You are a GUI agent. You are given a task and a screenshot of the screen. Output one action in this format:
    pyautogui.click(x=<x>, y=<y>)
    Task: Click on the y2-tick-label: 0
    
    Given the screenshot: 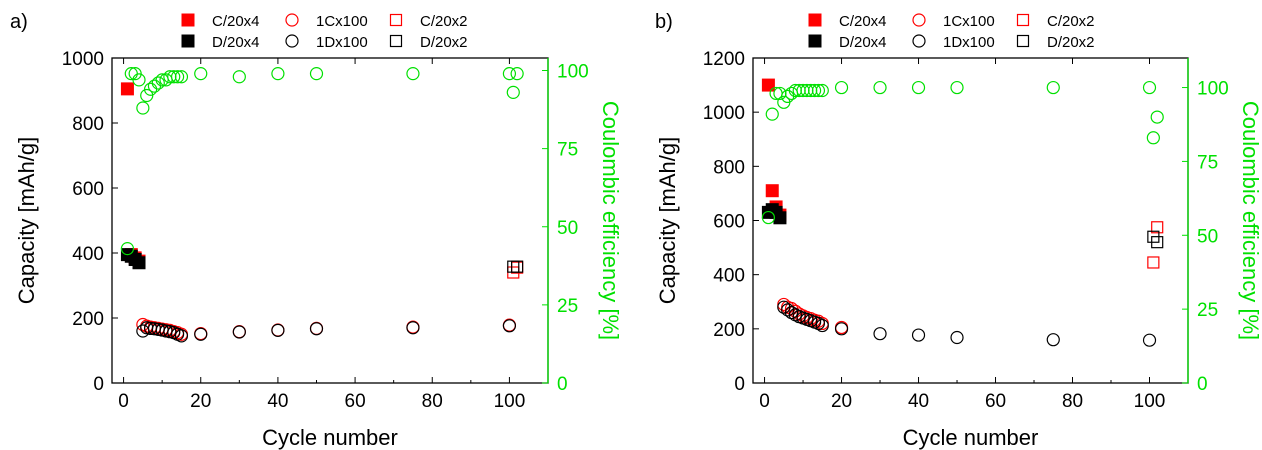 What is the action you would take?
    pyautogui.click(x=1202, y=384)
    